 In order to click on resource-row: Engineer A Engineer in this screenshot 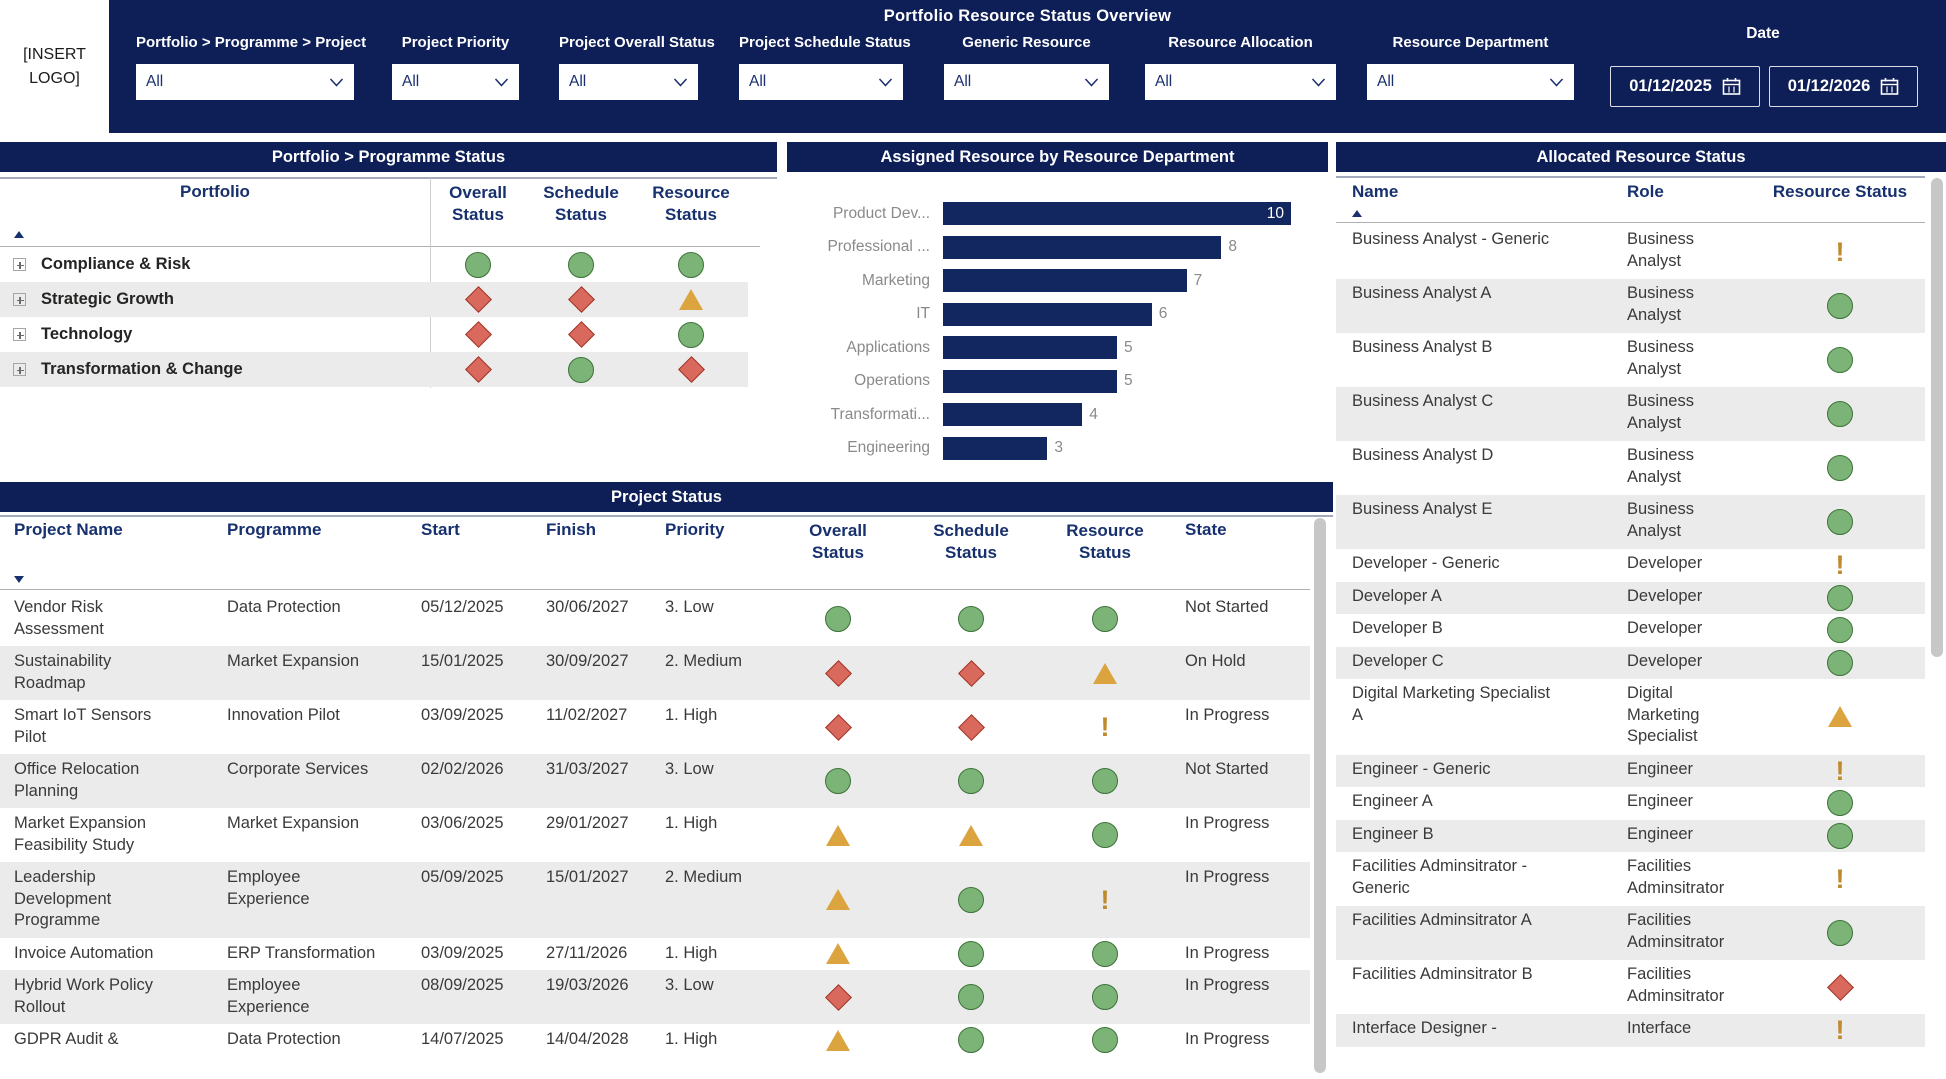, I will do `click(1630, 803)`.